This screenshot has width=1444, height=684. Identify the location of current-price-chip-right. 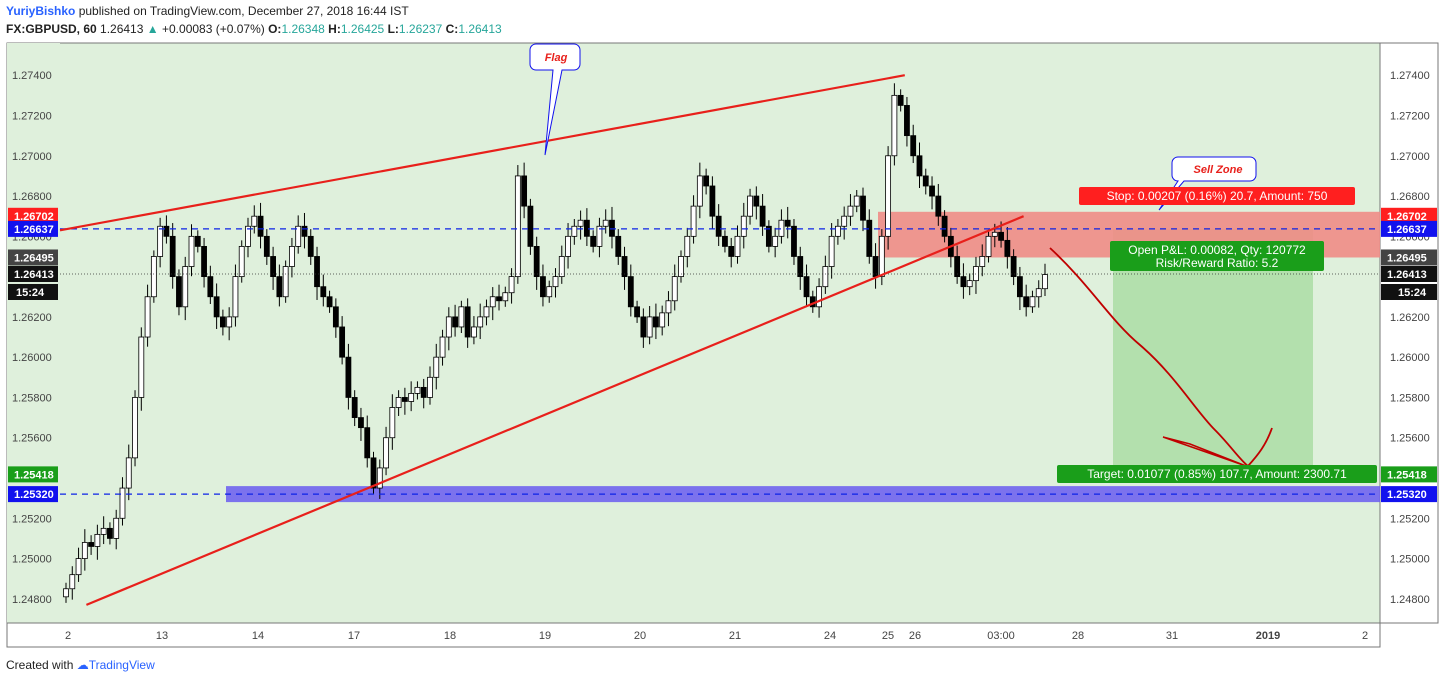
(1409, 273).